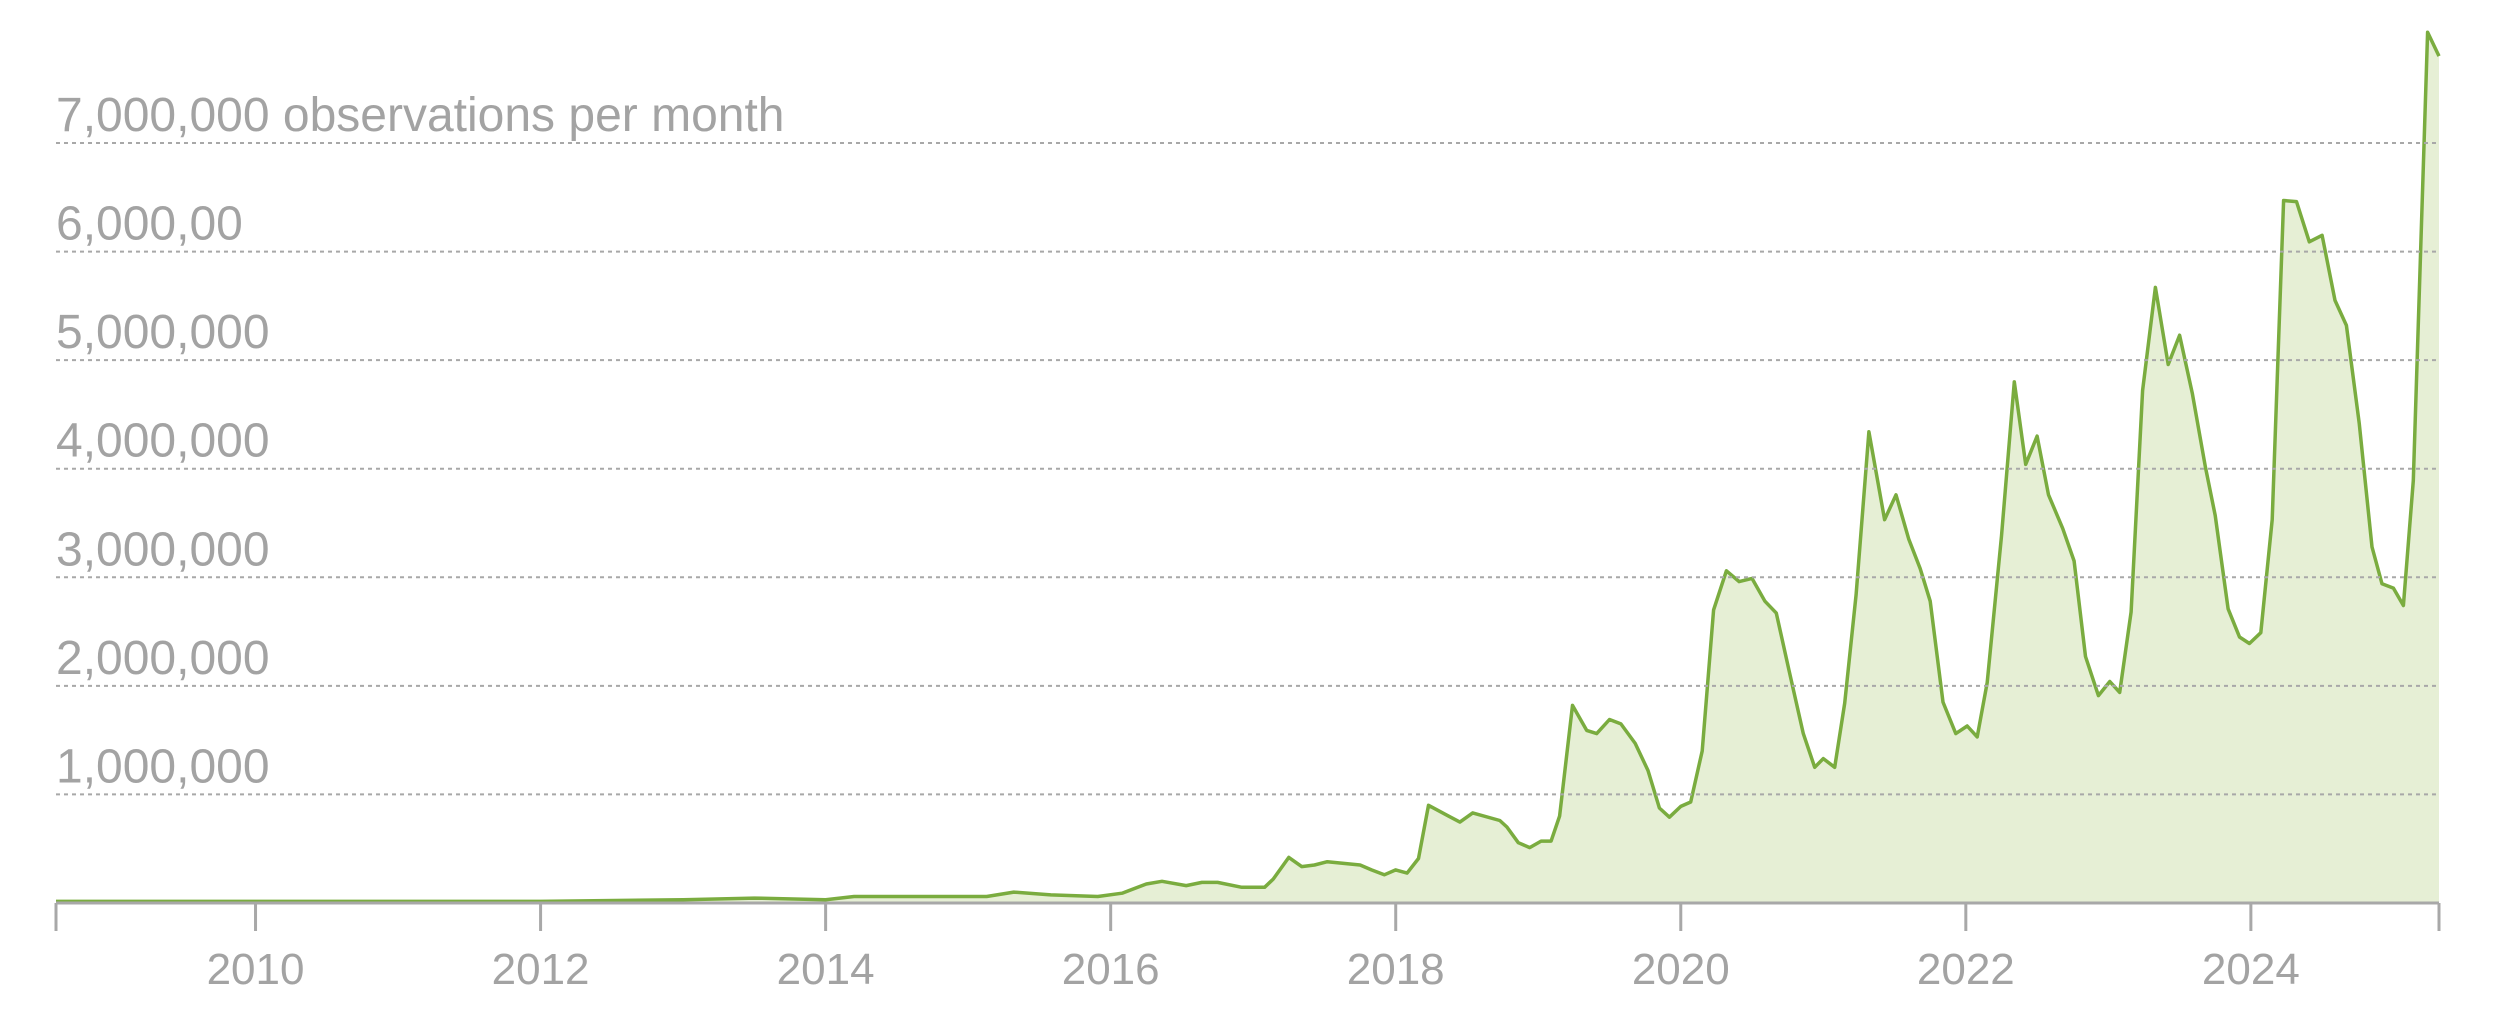  What do you see at coordinates (1396, 969) in the screenshot?
I see `x-tick-label: 2018` at bounding box center [1396, 969].